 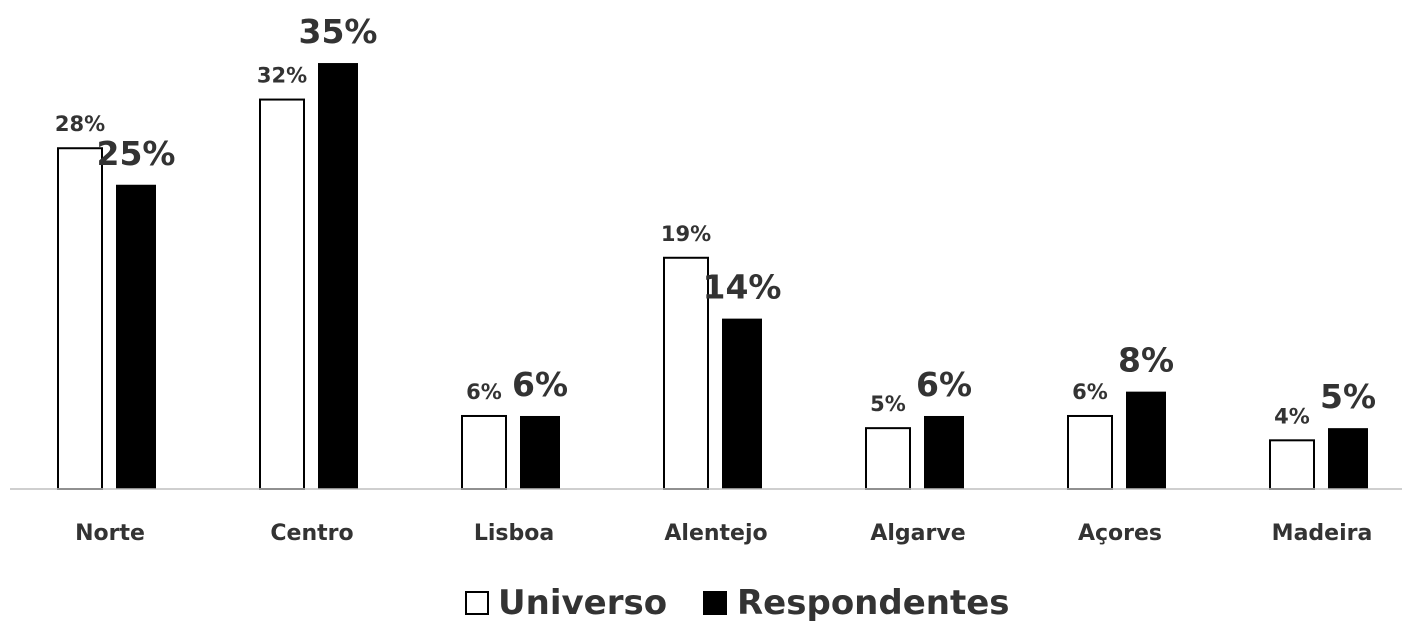 I want to click on label-universo-lisboa: 6%, so click(x=484, y=392).